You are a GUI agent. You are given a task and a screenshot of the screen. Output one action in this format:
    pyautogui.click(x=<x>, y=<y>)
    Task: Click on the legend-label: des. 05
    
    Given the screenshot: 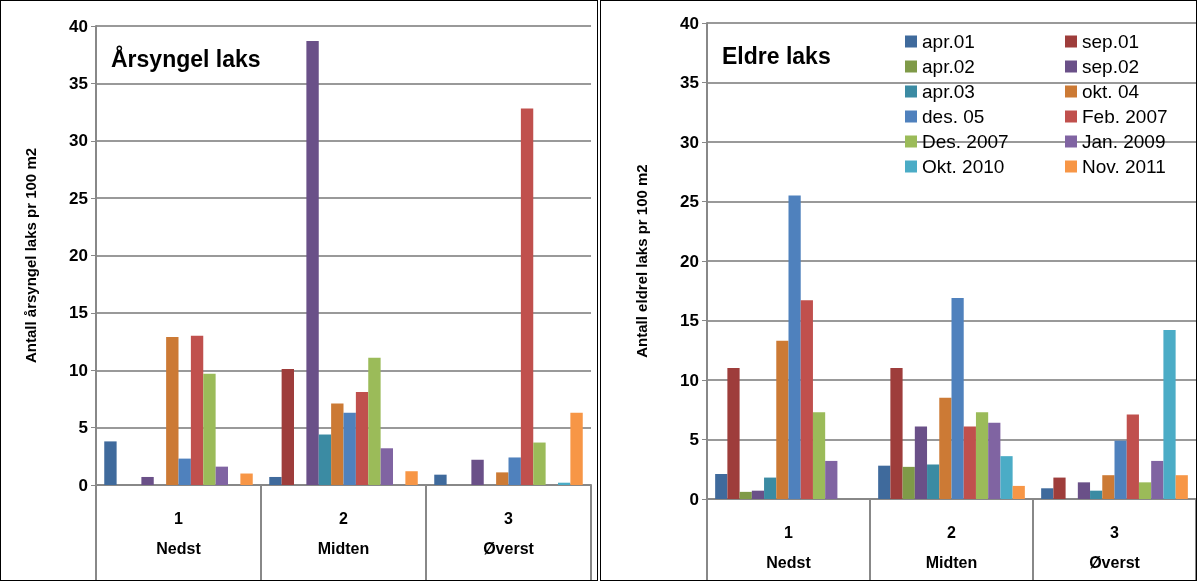 What is the action you would take?
    pyautogui.click(x=953, y=116)
    